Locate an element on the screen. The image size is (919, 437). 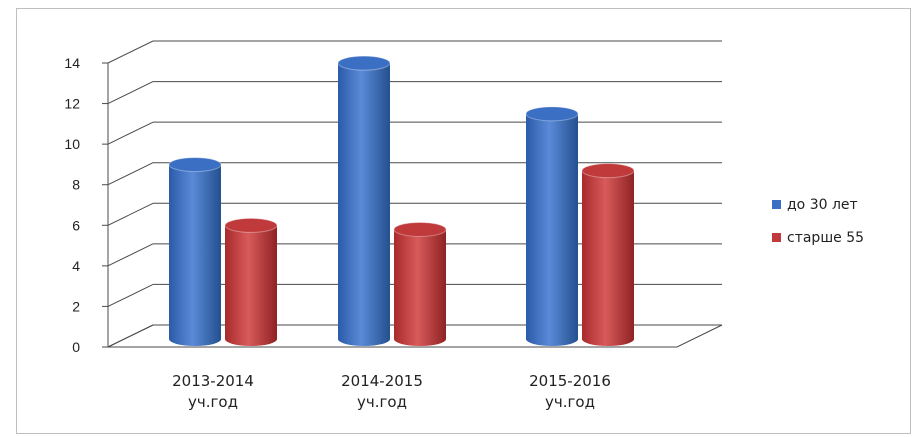
y-tick-label: 2 is located at coordinates (76, 306).